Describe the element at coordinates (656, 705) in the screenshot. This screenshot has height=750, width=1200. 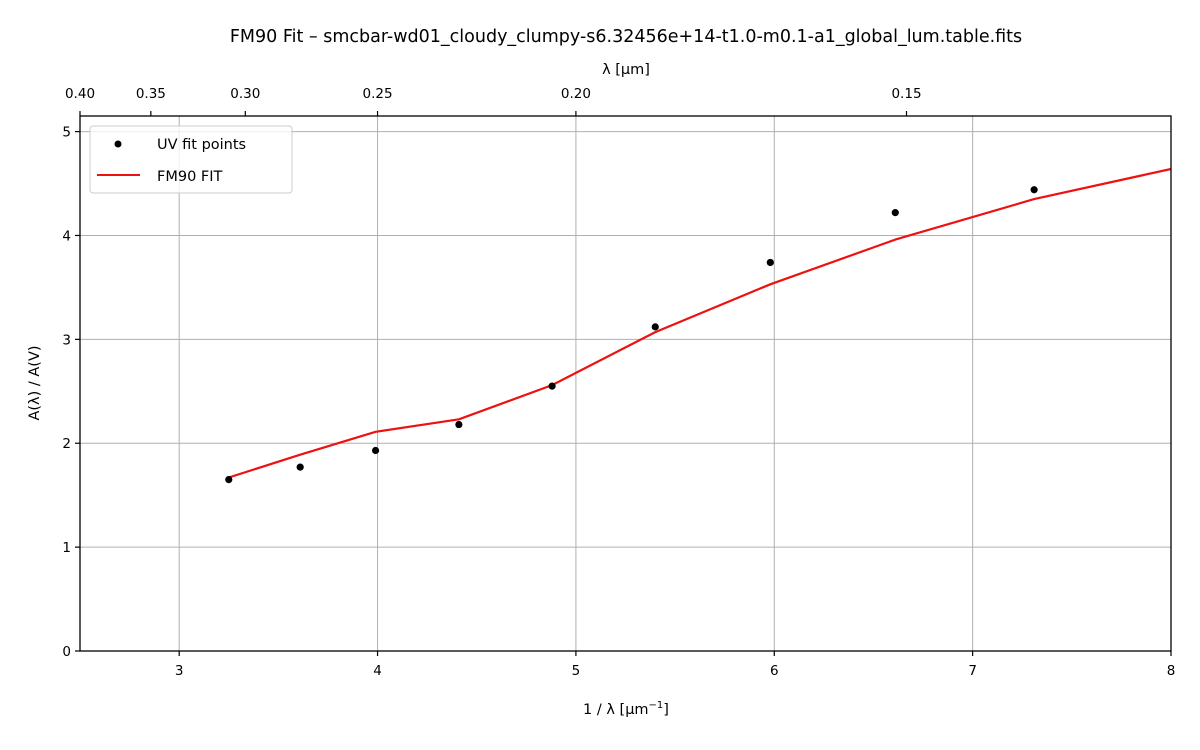
I see `x-axis-label-superscript: −1` at that location.